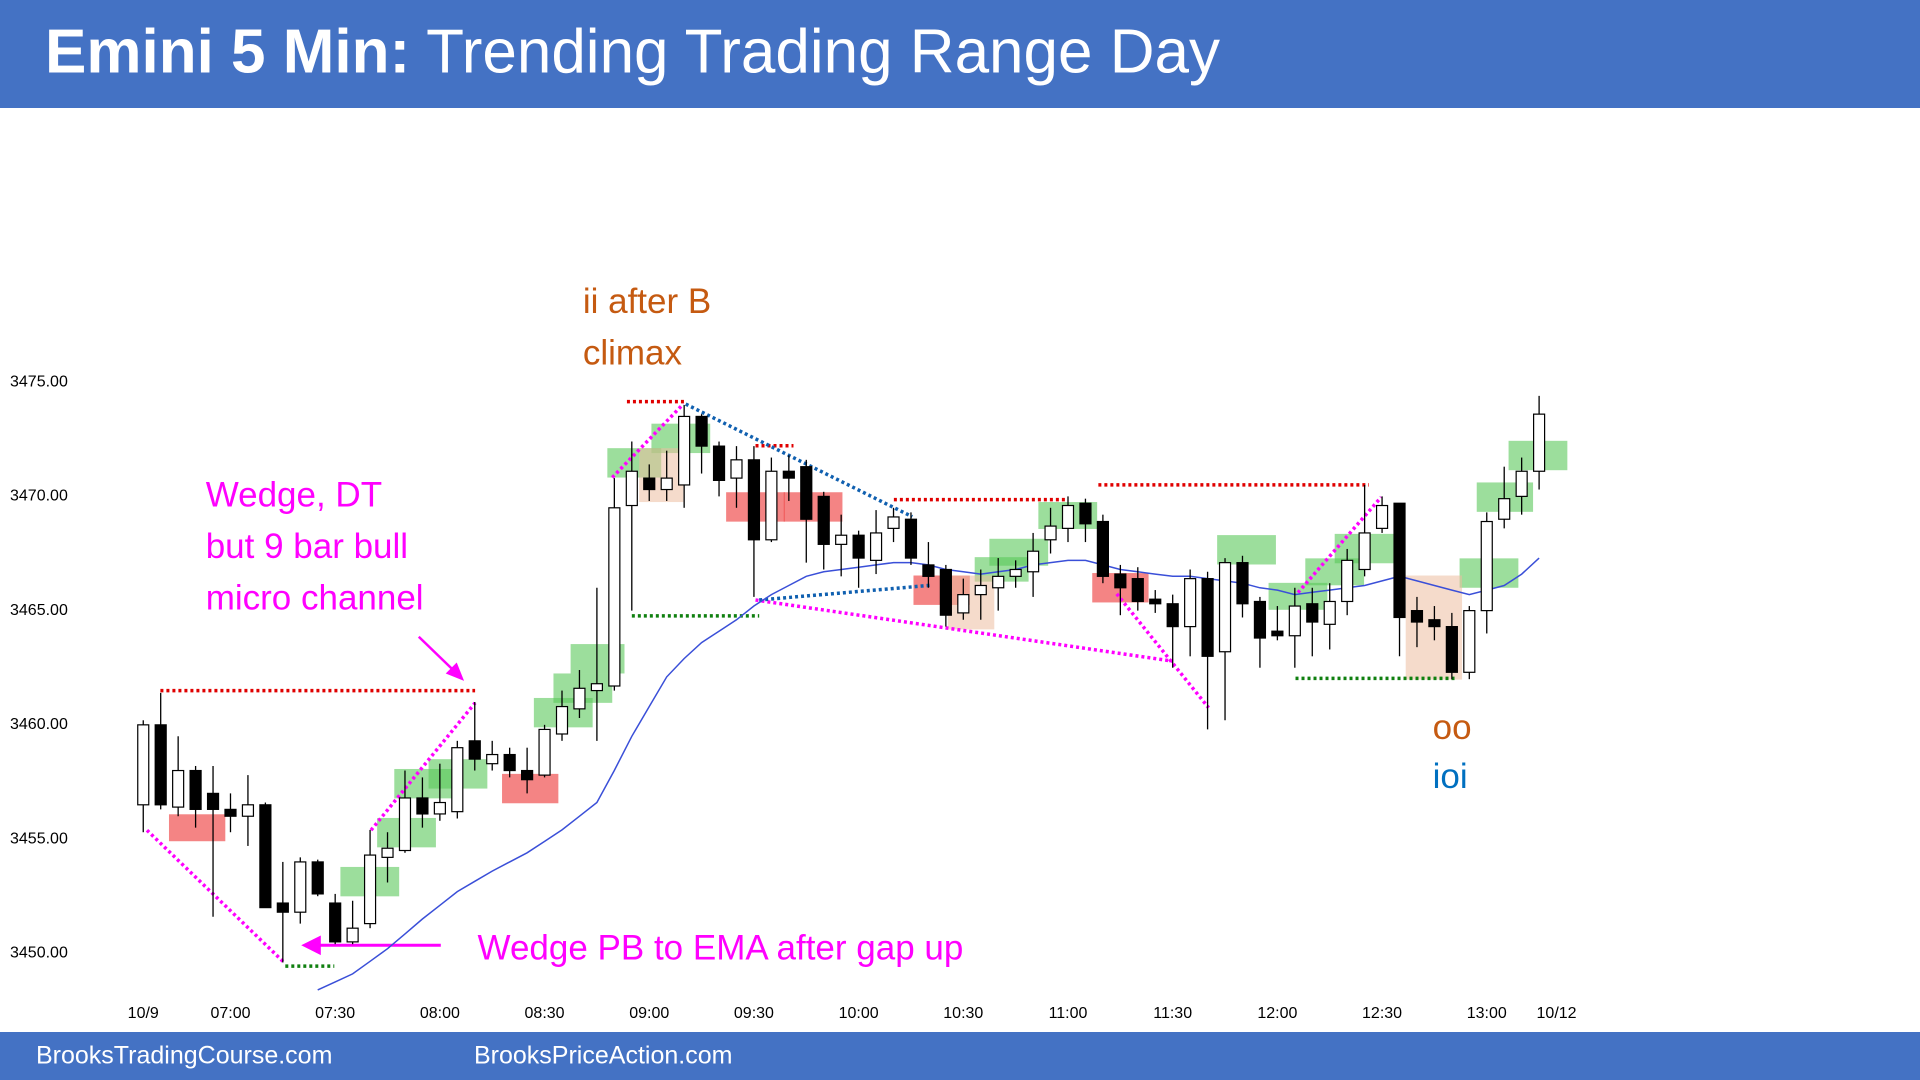  I want to click on x-tick-label: 10:30, so click(963, 1013).